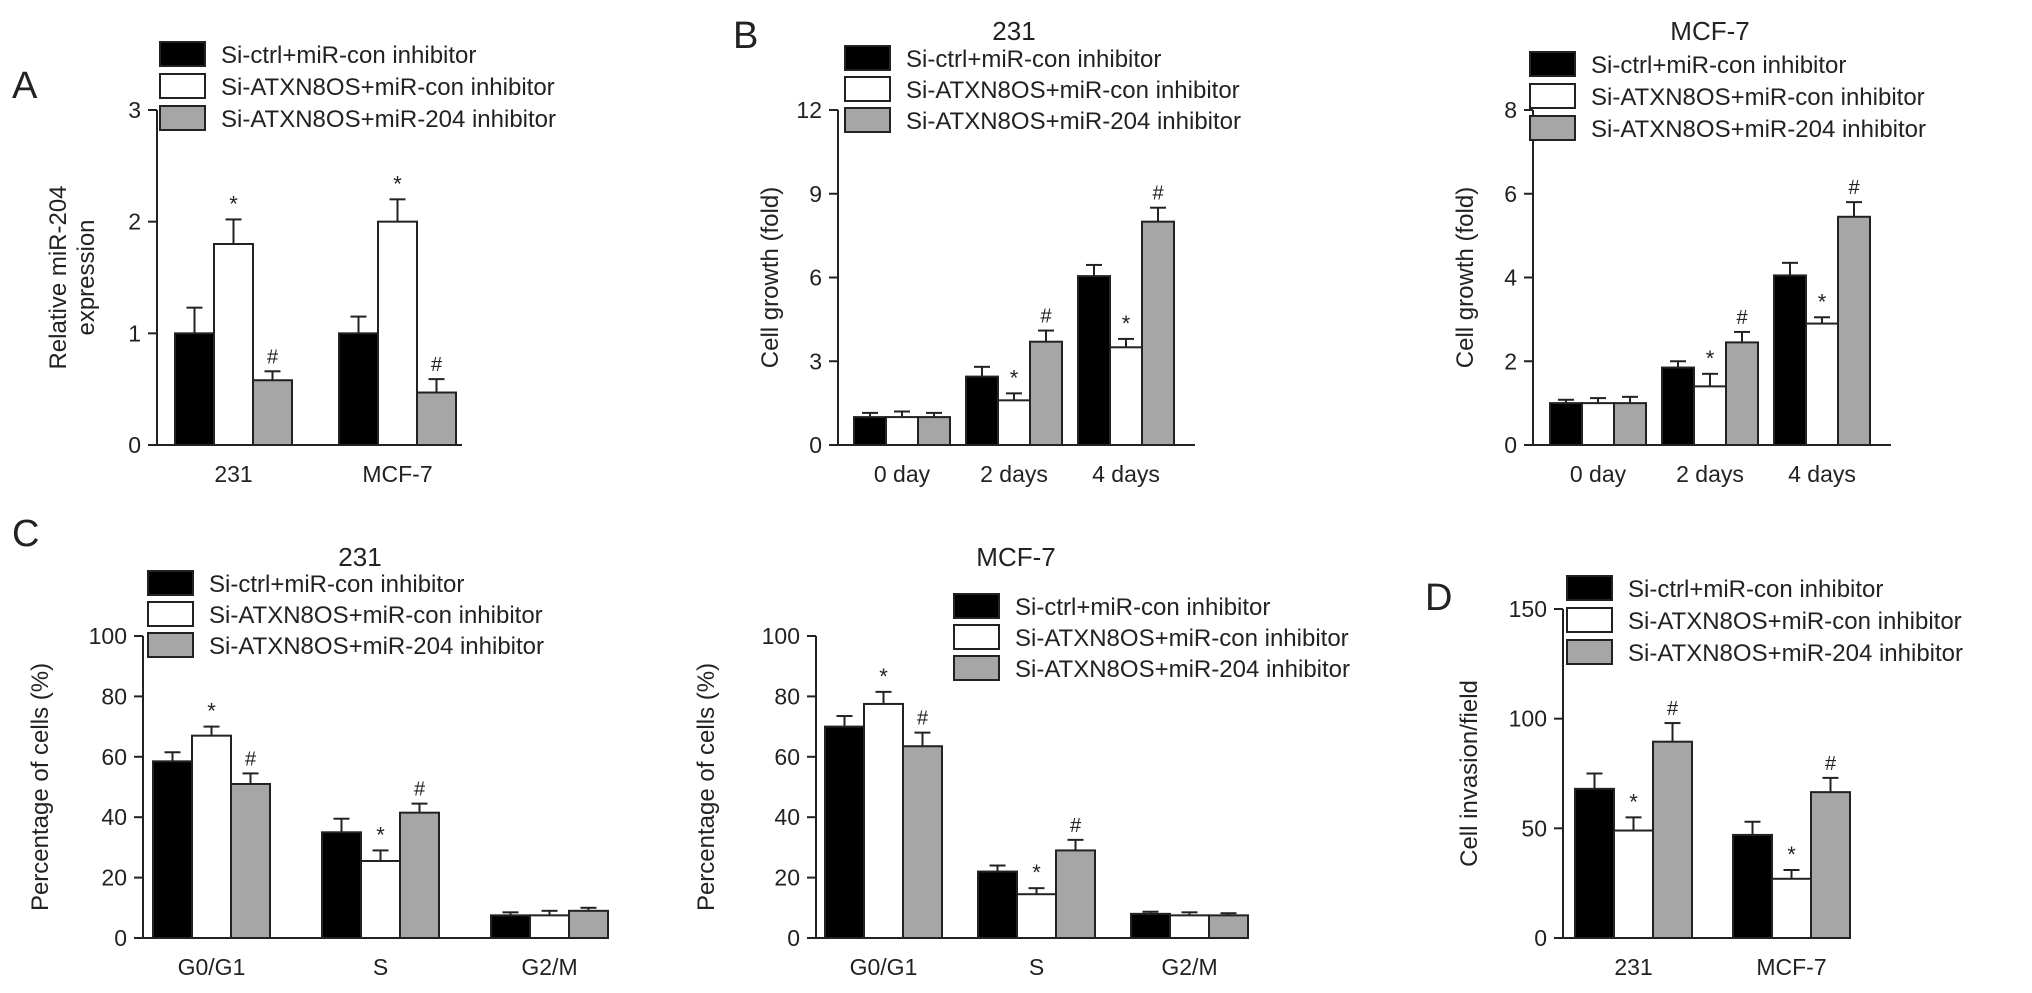 This screenshot has width=2032, height=993. What do you see at coordinates (1510, 278) in the screenshot?
I see `y-tick-label: 4` at bounding box center [1510, 278].